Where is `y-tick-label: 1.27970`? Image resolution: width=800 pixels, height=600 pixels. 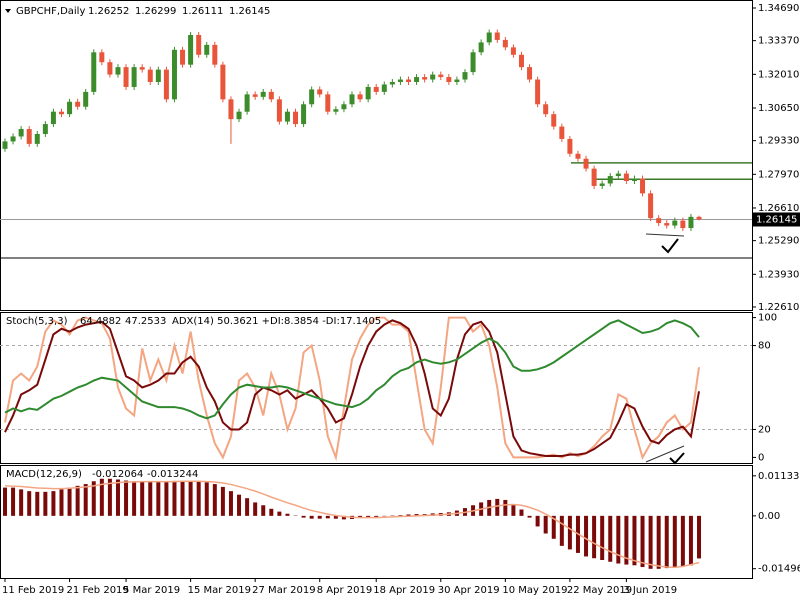 y-tick-label: 1.27970 is located at coordinates (778, 174).